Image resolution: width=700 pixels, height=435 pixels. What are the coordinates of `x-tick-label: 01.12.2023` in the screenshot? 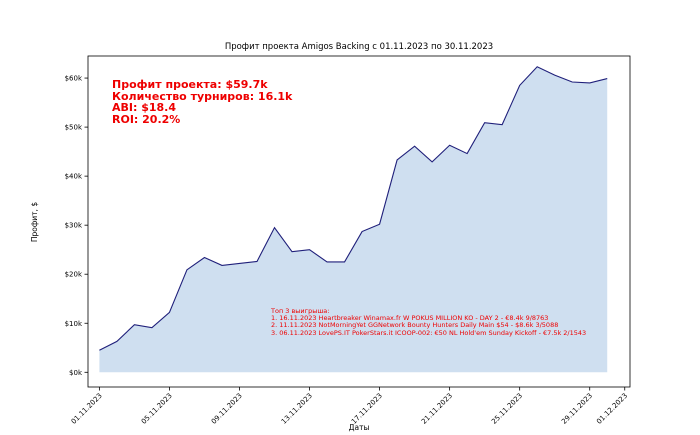 It's located at (612, 409).